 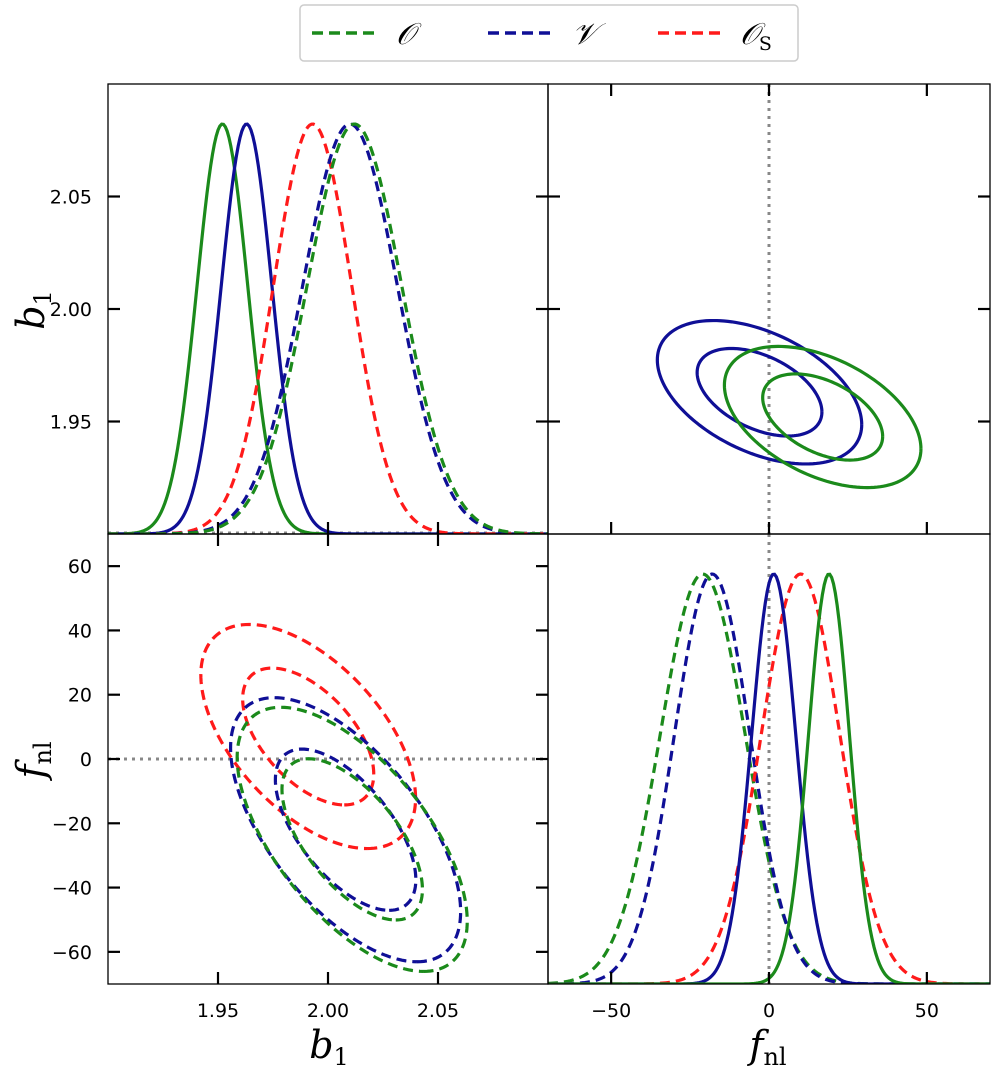 I want to click on tick-label-fnl-y-3: 0, so click(x=86, y=760).